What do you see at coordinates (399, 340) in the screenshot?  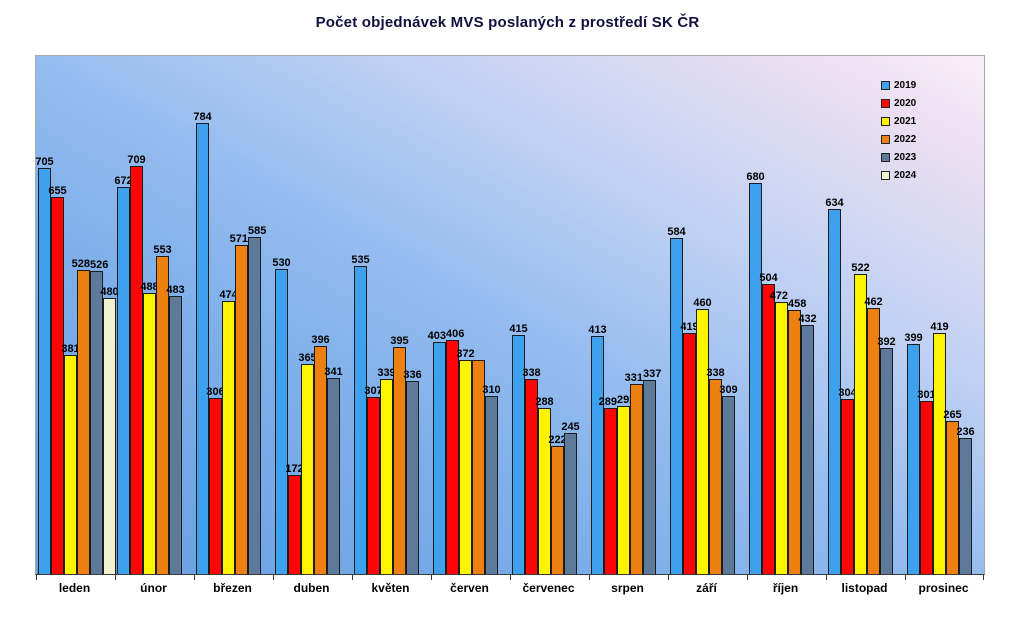 I see `bar-value-label: 395` at bounding box center [399, 340].